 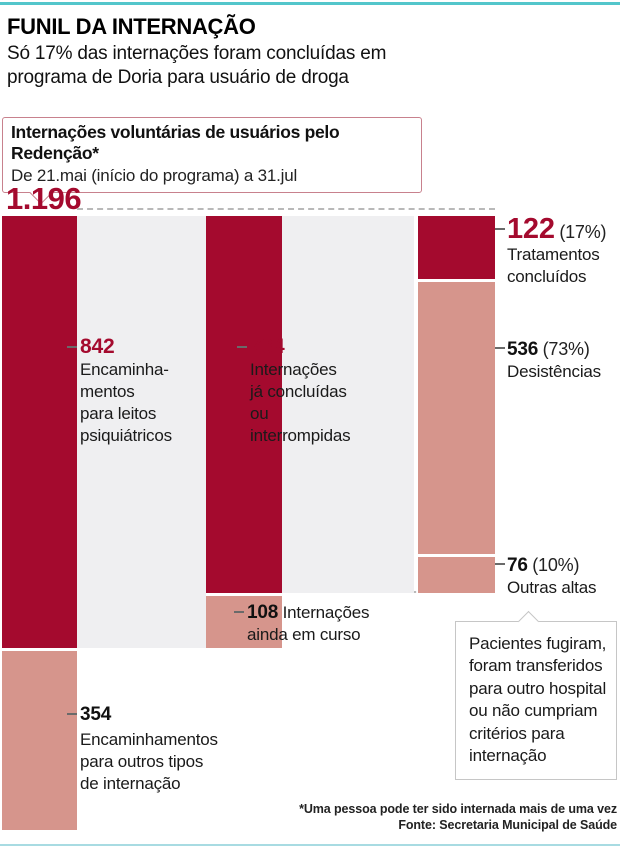 I want to click on label-76: 76 (10%) Outras altas, so click(x=546, y=576).